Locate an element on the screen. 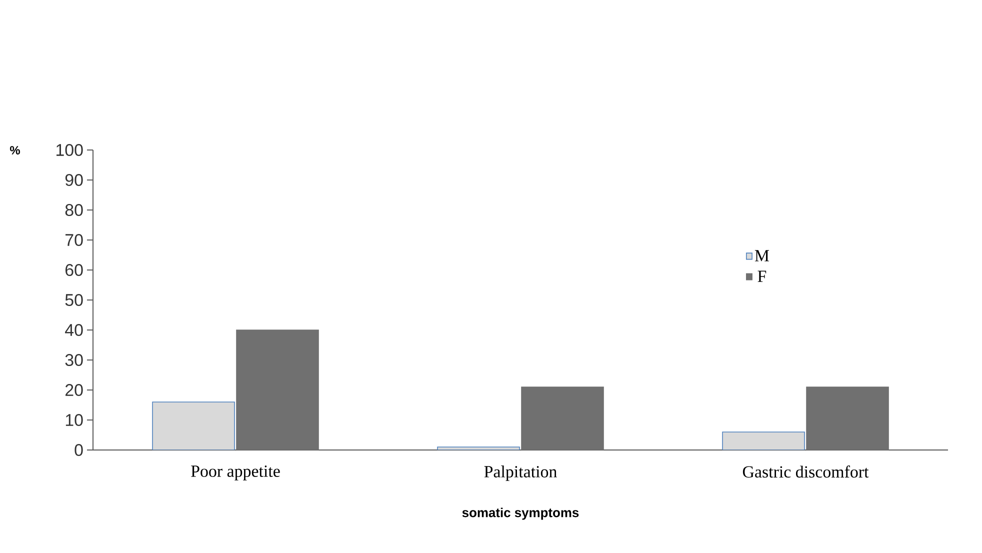 The height and width of the screenshot is (553, 982). y-tick-label: 60 is located at coordinates (74, 270).